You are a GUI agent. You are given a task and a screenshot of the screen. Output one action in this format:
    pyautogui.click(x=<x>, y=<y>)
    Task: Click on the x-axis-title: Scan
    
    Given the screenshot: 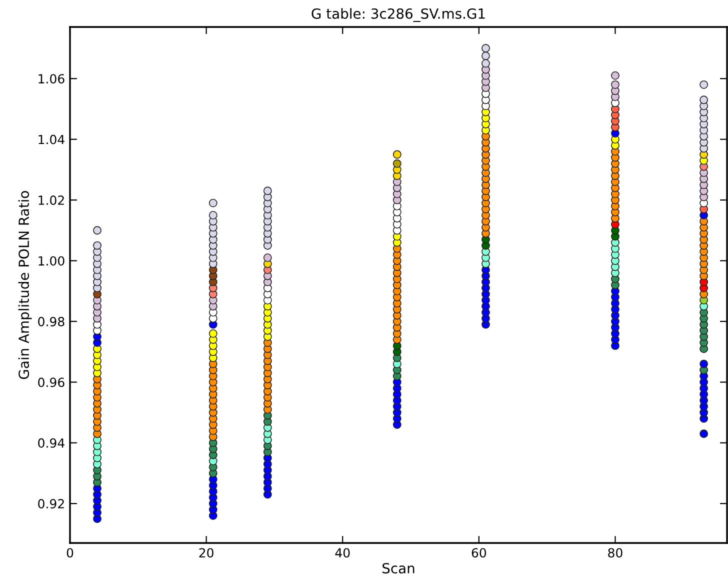 What is the action you would take?
    pyautogui.click(x=398, y=568)
    